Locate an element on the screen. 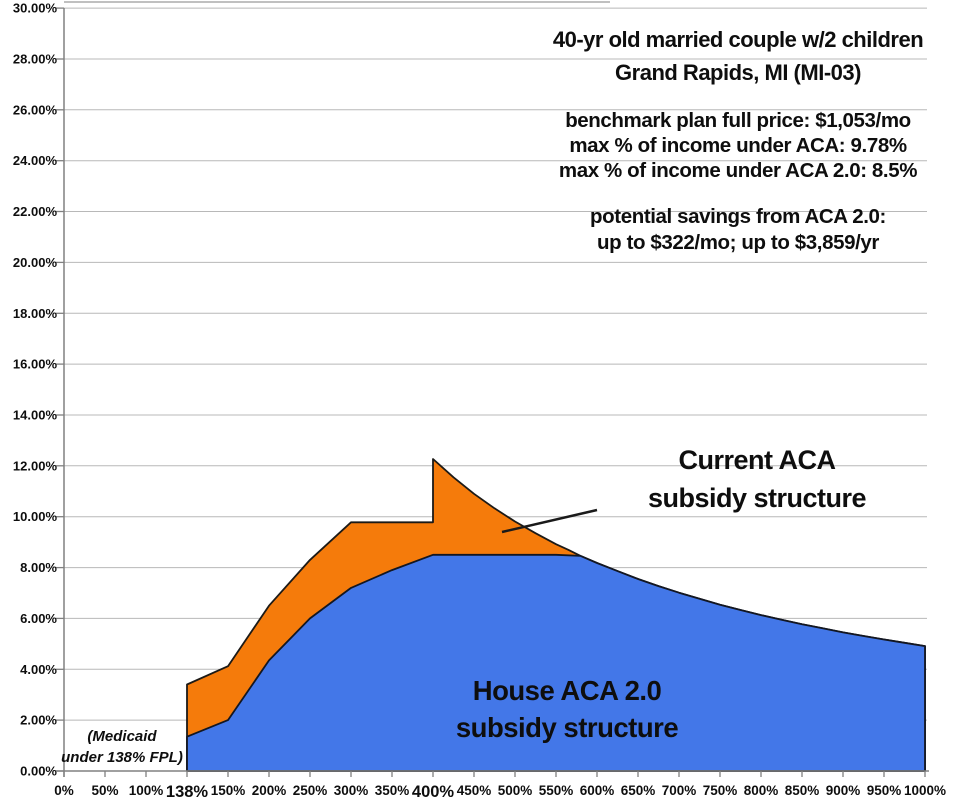 This screenshot has width=957, height=808. y-tick-label: 26.00% is located at coordinates (35, 109).